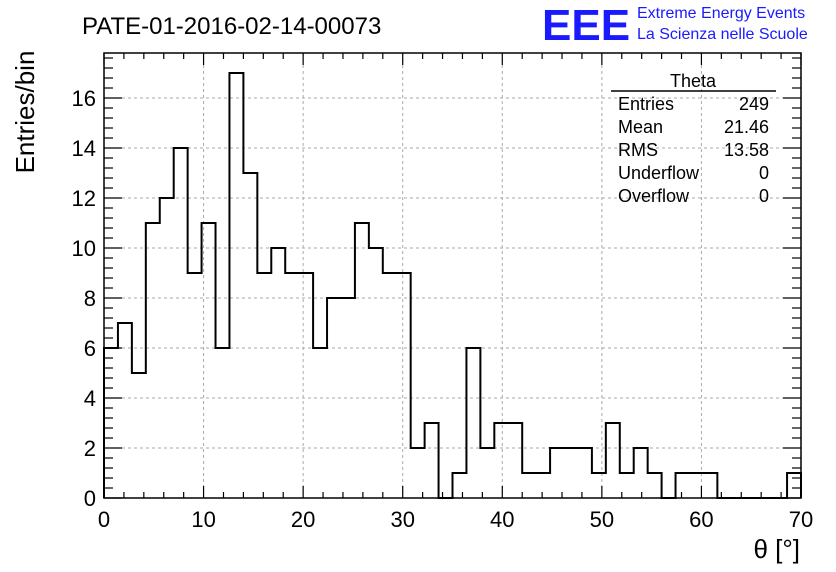 Image resolution: width=836 pixels, height=572 pixels. Describe the element at coordinates (764, 196) in the screenshot. I see `stats-value-overflow: 0` at that location.